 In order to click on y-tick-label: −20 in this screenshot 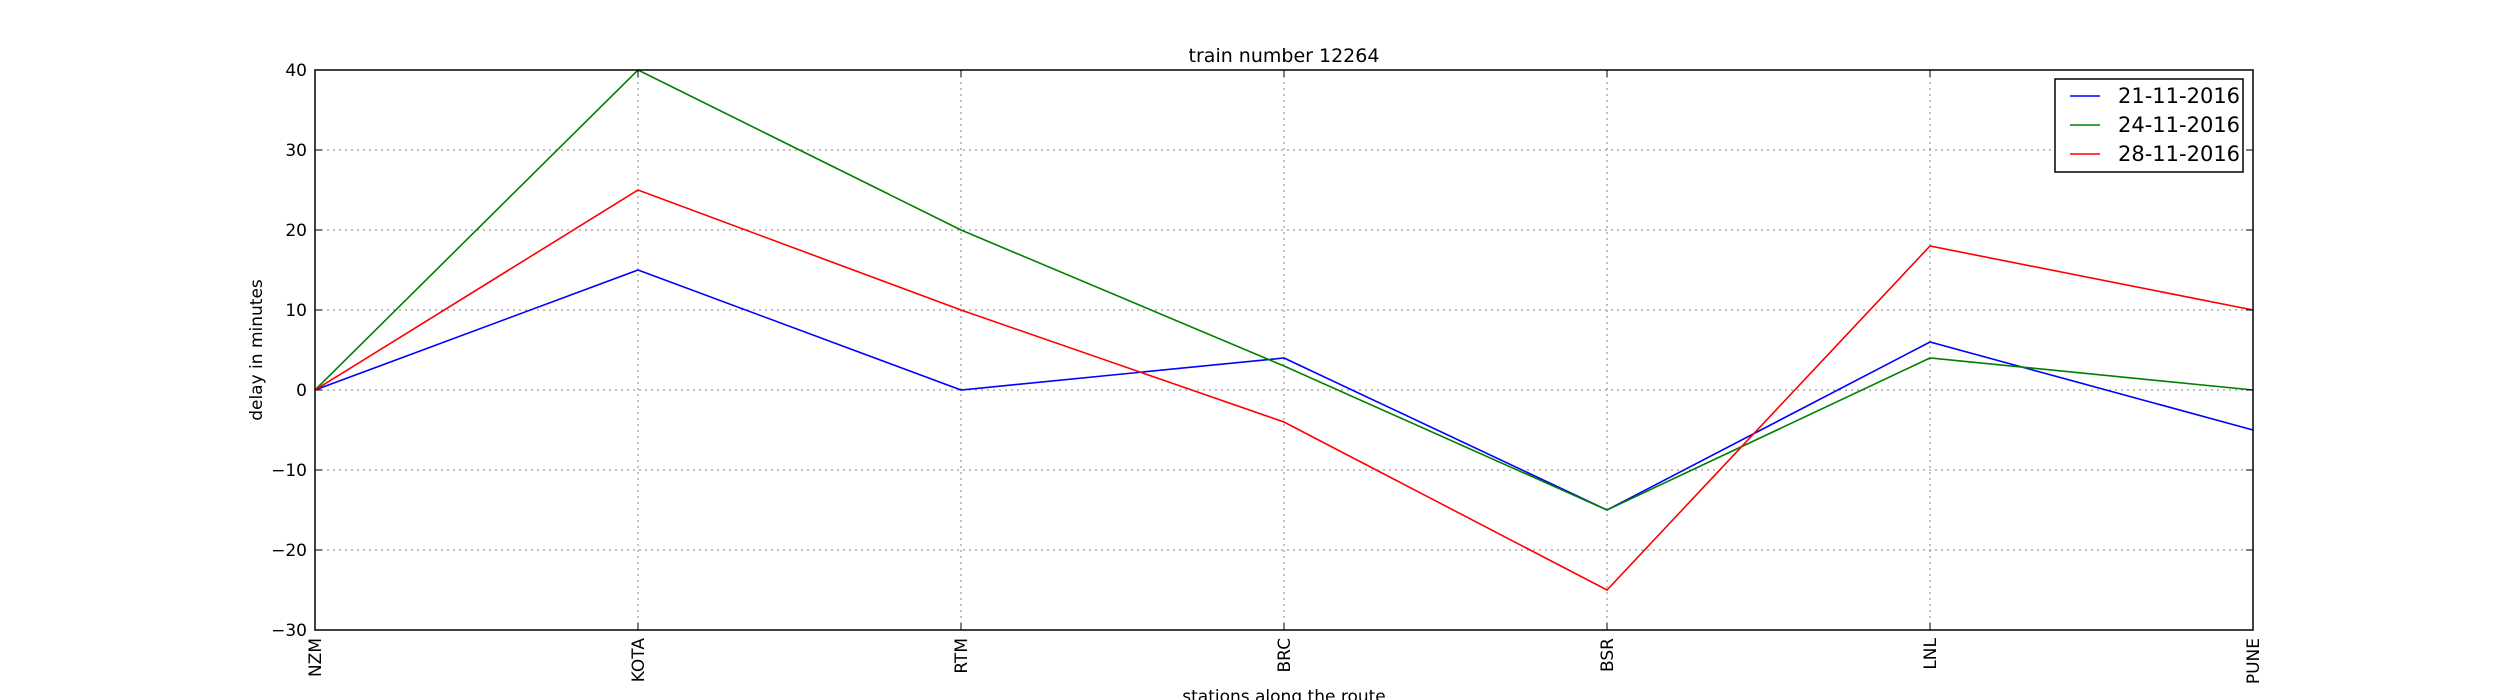, I will do `click(289, 551)`.